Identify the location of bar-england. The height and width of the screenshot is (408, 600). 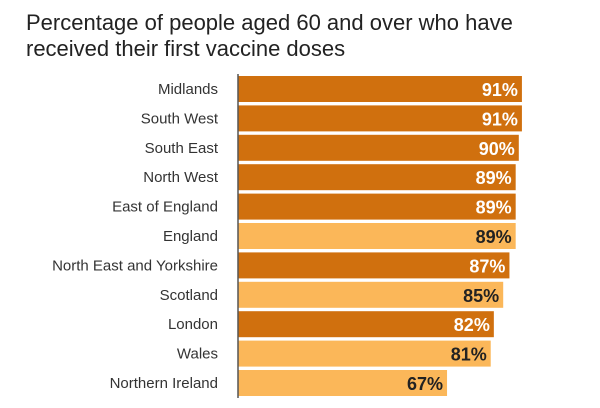
(377, 236).